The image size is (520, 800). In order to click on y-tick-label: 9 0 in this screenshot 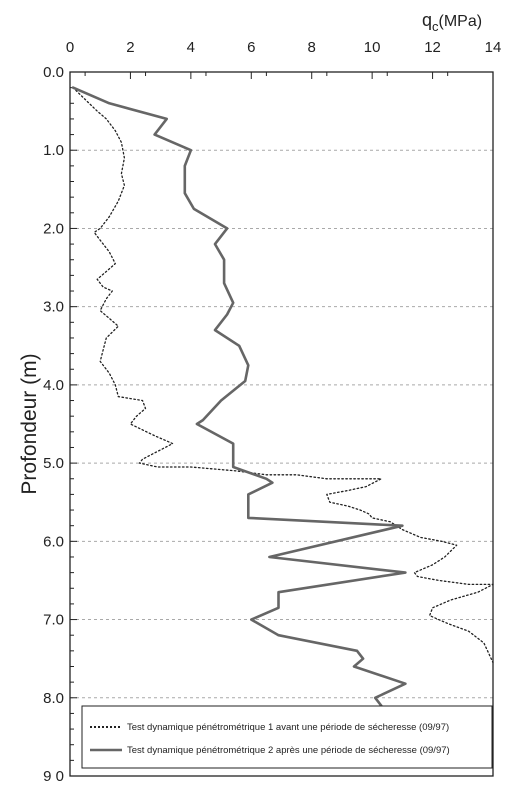, I will do `click(53, 776)`.